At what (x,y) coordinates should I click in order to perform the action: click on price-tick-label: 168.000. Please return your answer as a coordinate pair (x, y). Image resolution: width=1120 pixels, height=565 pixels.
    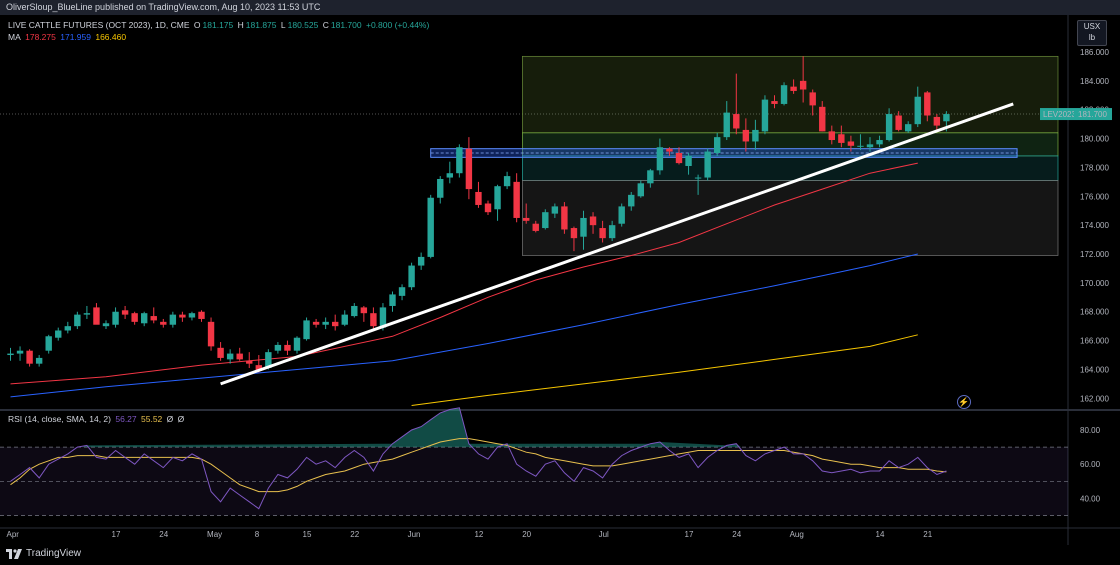
    Looking at the image, I should click on (1094, 312).